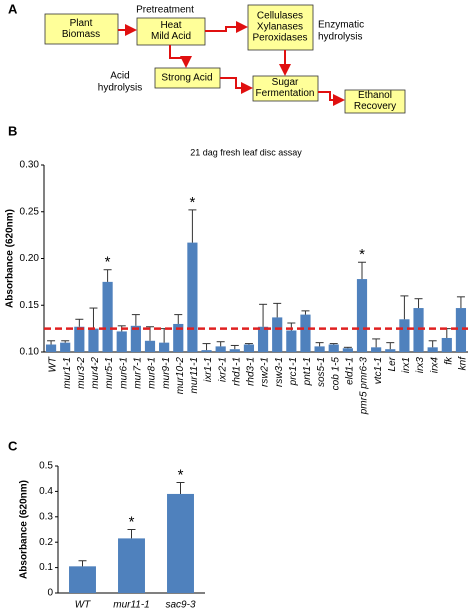  What do you see at coordinates (30, 305) in the screenshot?
I see `y-tick-label: 0.15` at bounding box center [30, 305].